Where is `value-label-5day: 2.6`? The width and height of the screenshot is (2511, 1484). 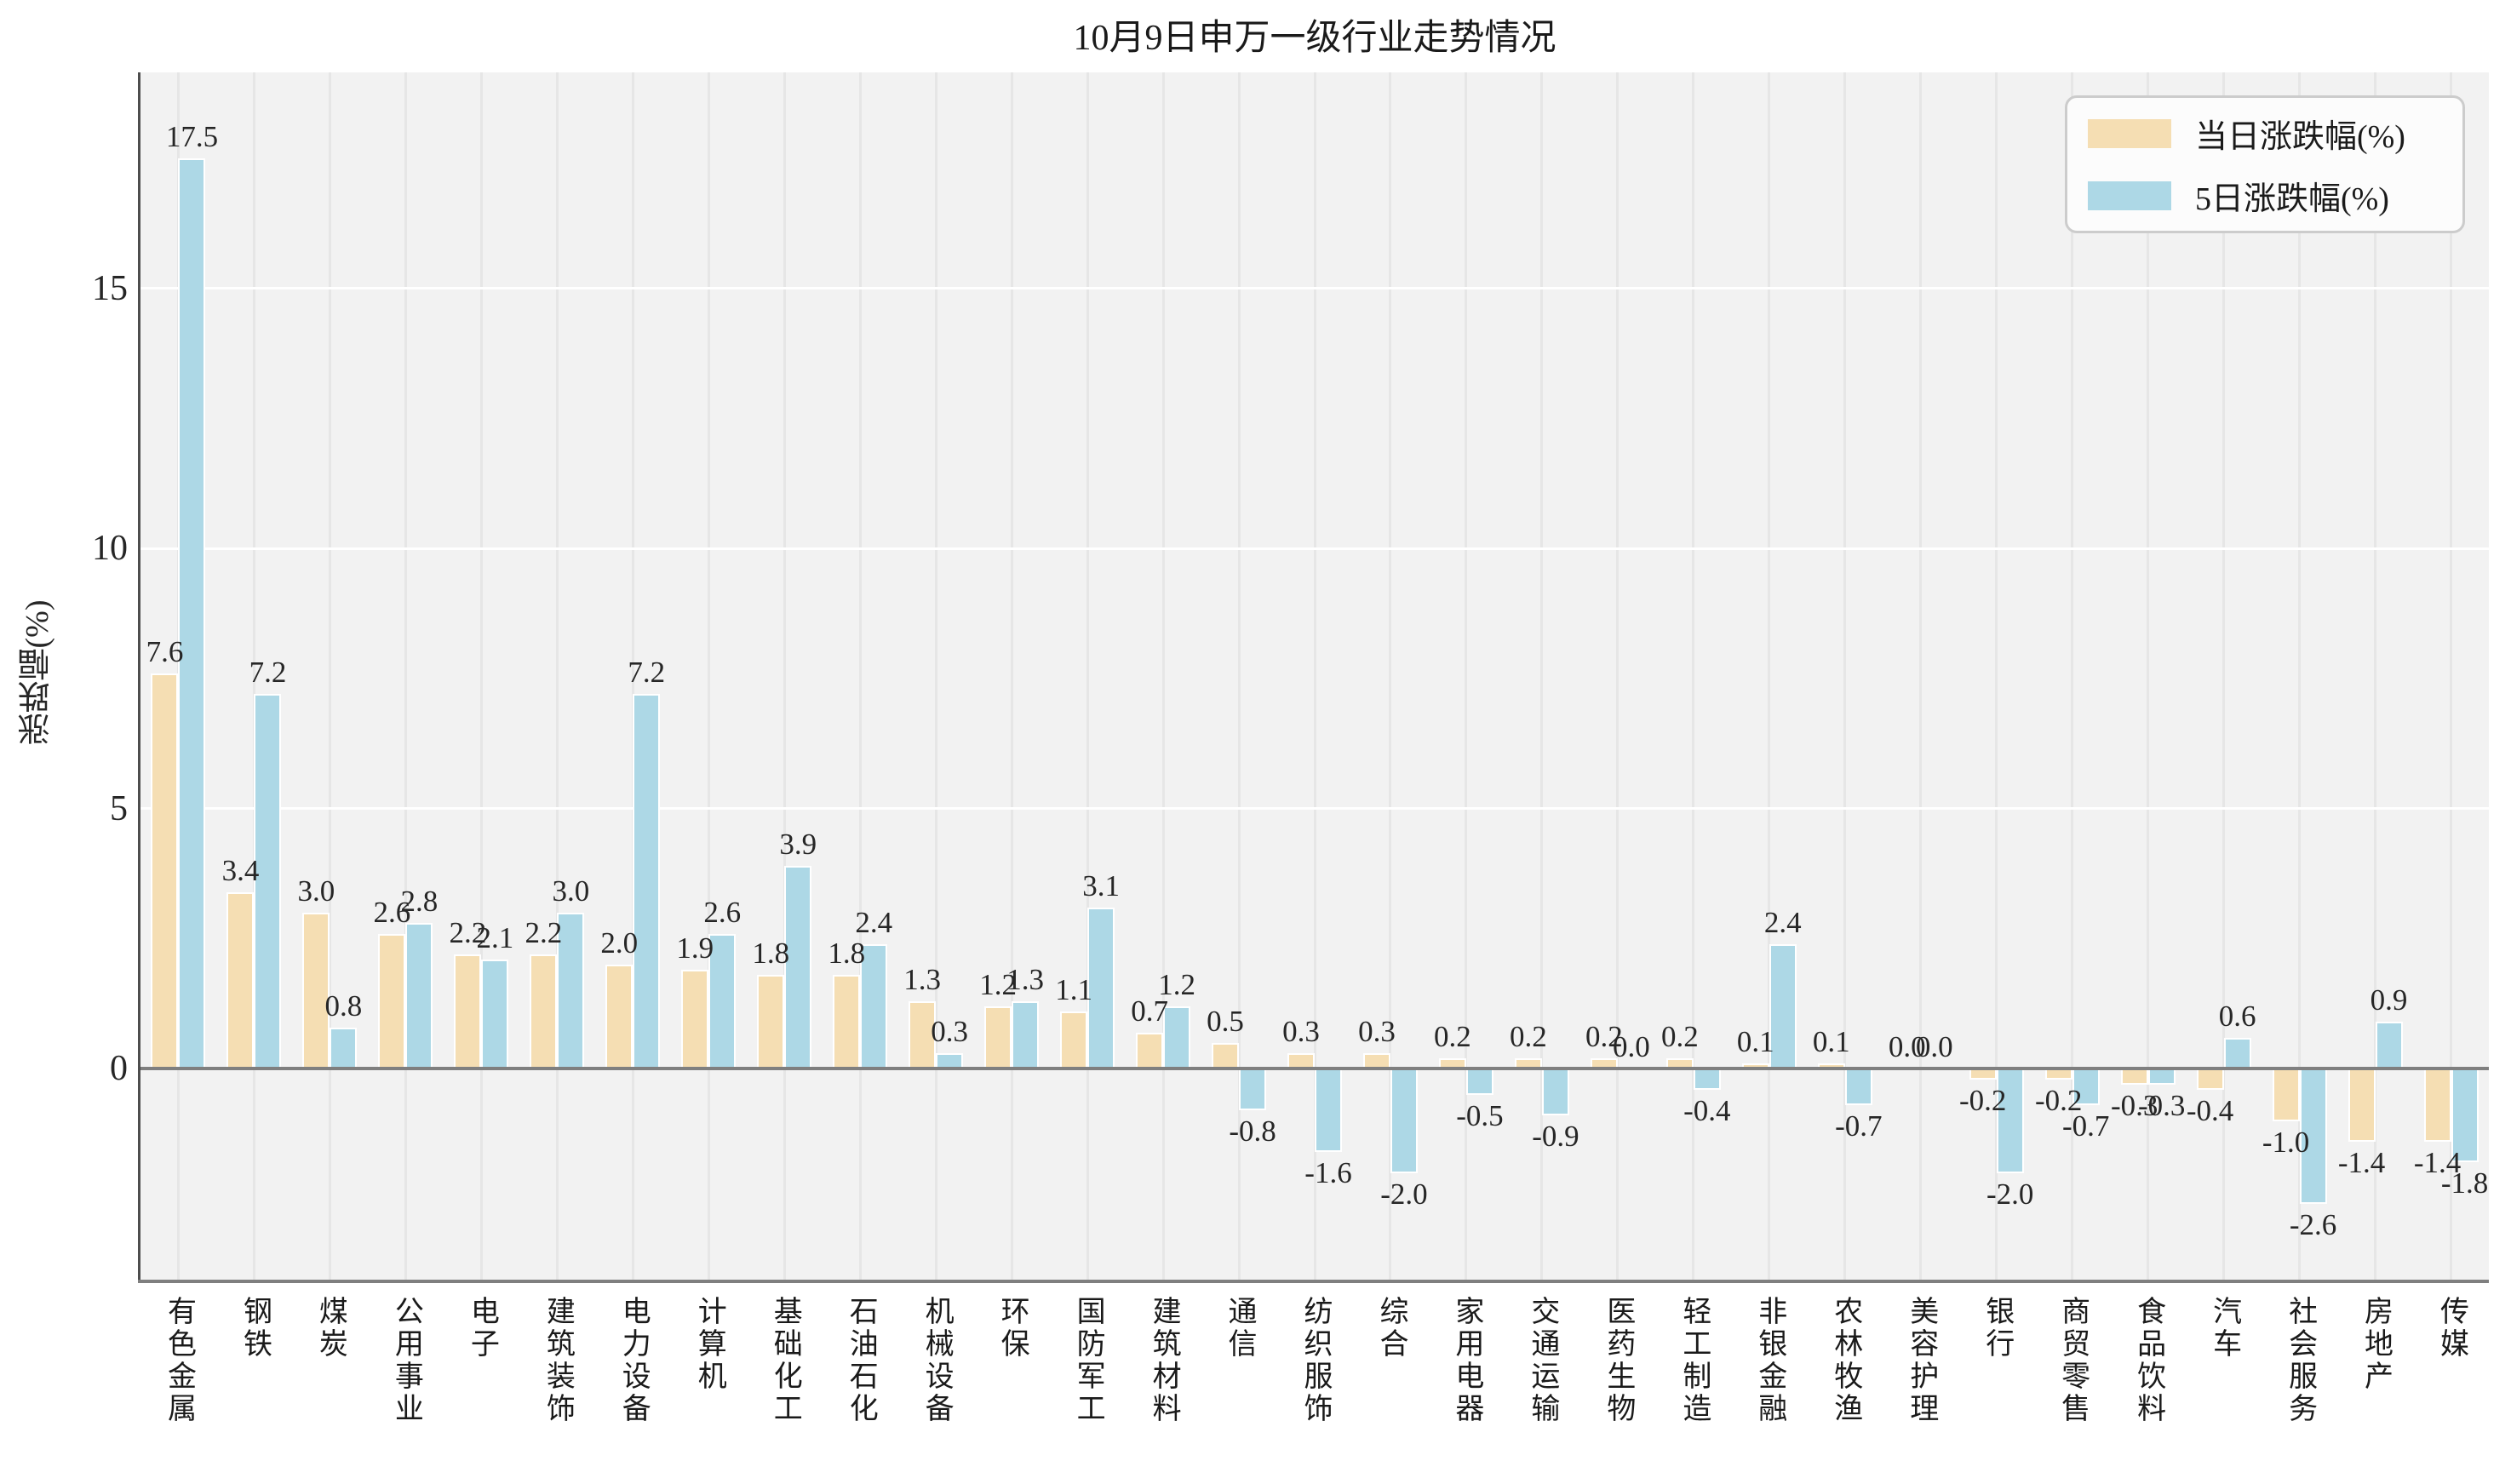
value-label-5day: 2.6 is located at coordinates (722, 912).